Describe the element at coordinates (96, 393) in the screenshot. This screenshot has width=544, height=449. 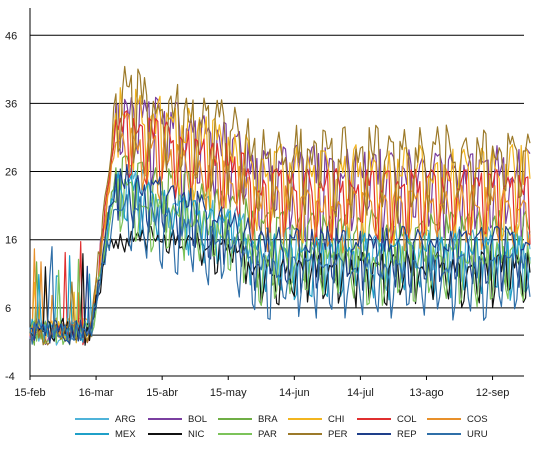
I see `x-tick-label: 16-mar` at that location.